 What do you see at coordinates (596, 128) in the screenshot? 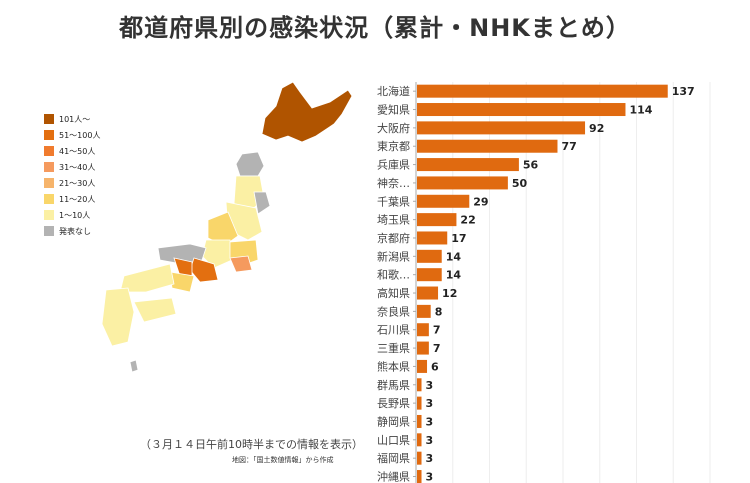
I see `value-label: 92` at bounding box center [596, 128].